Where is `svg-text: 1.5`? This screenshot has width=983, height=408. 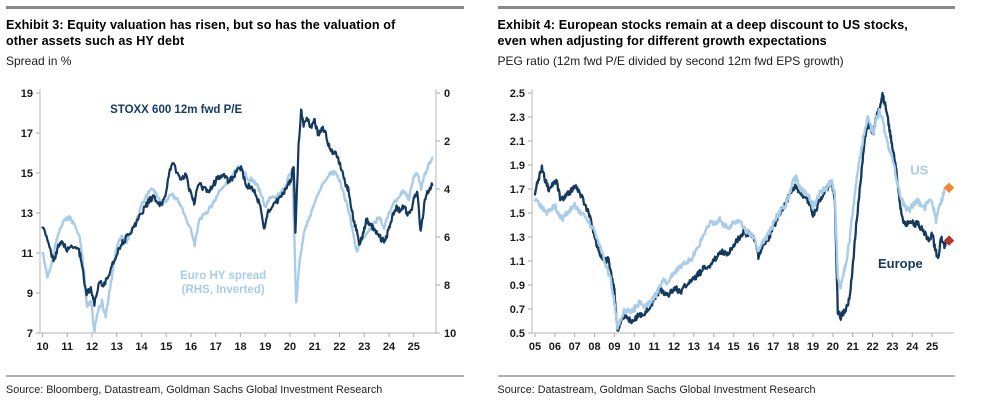 svg-text: 1.5 is located at coordinates (516, 214).